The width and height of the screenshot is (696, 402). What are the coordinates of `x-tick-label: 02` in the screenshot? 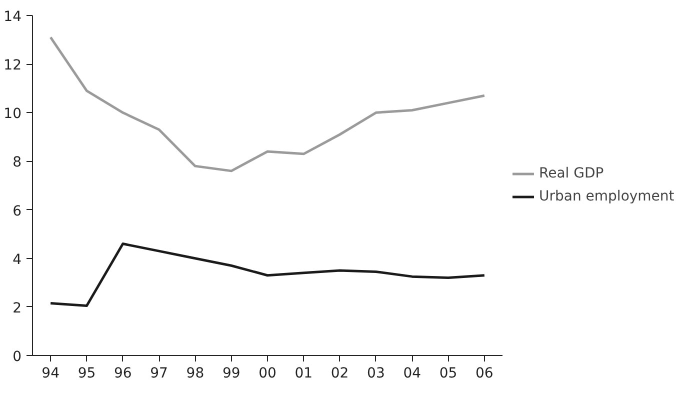 It's located at (339, 374).